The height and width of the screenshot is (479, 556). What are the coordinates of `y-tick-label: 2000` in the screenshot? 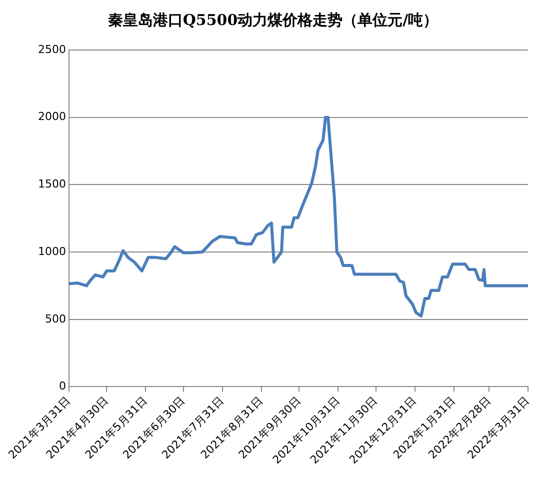 It's located at (52, 117).